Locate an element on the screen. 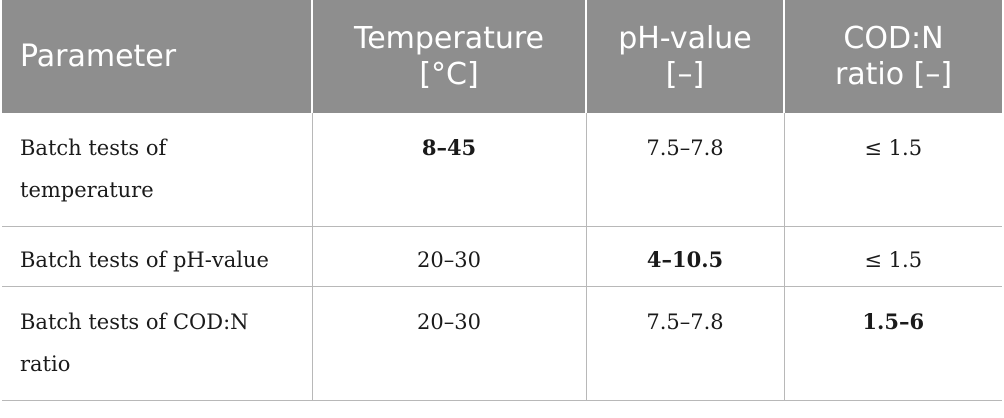  header-parameter: Parameter is located at coordinates (157, 56).